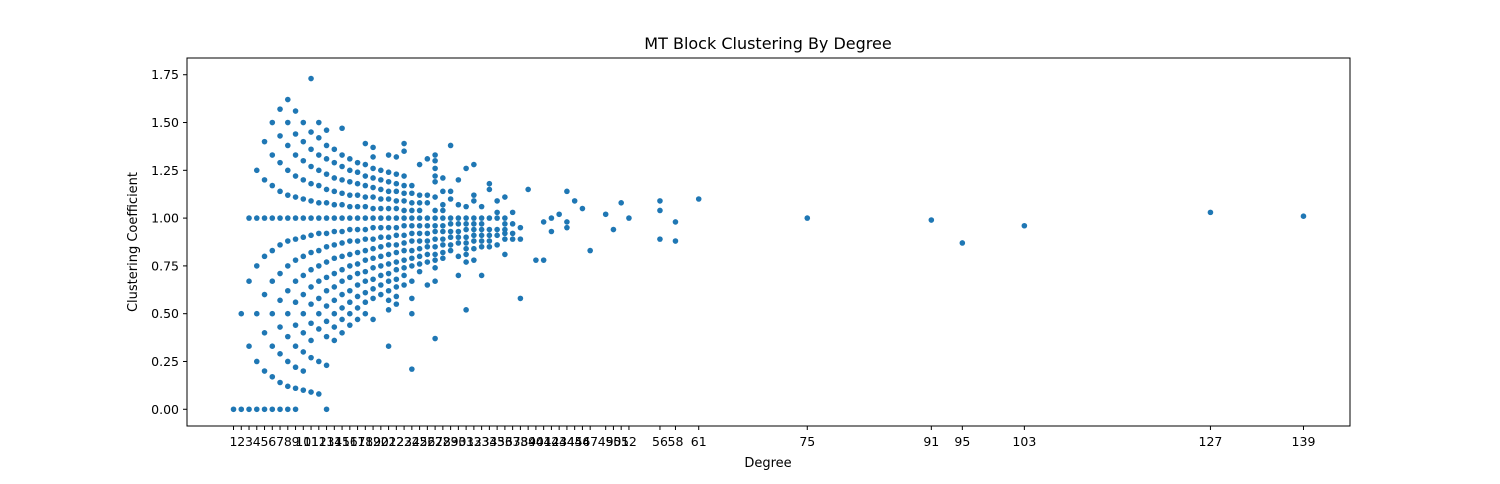  Describe the element at coordinates (582, 441) in the screenshot. I see `x-tick-label: 46` at that location.